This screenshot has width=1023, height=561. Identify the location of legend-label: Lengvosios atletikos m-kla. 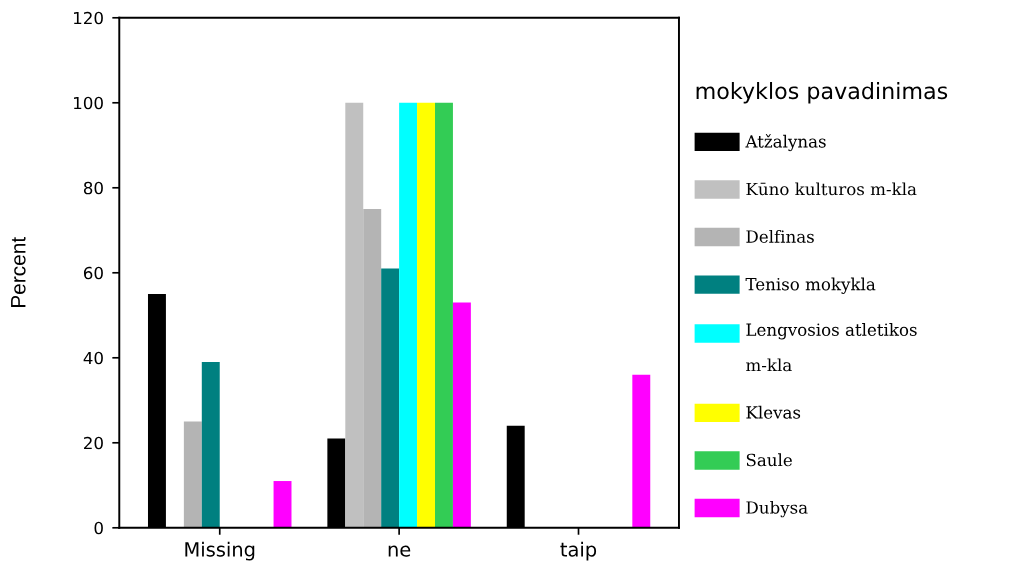
(831, 347).